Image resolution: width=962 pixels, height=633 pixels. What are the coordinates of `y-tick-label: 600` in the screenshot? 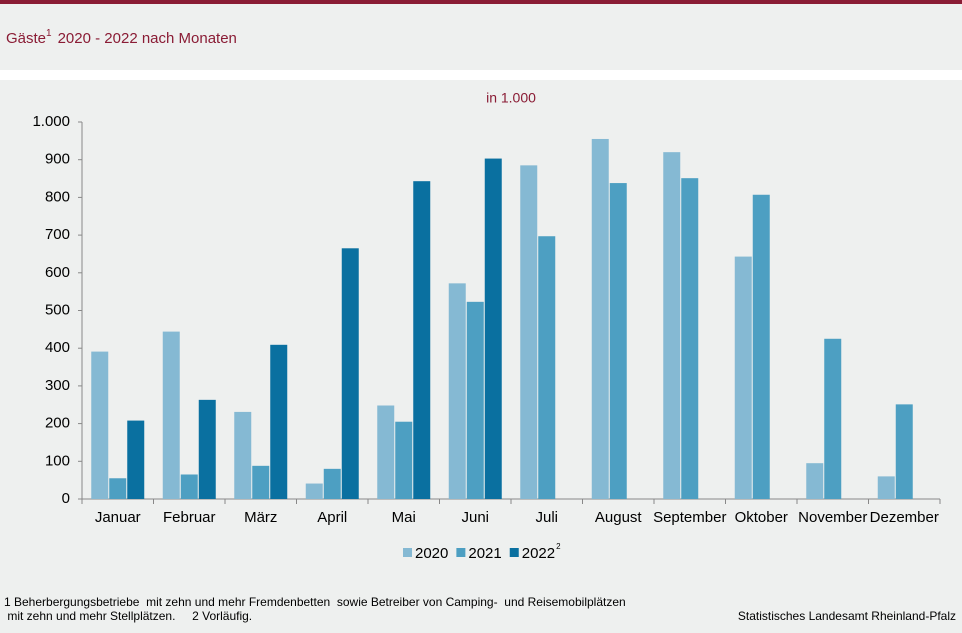 It's located at (57, 272).